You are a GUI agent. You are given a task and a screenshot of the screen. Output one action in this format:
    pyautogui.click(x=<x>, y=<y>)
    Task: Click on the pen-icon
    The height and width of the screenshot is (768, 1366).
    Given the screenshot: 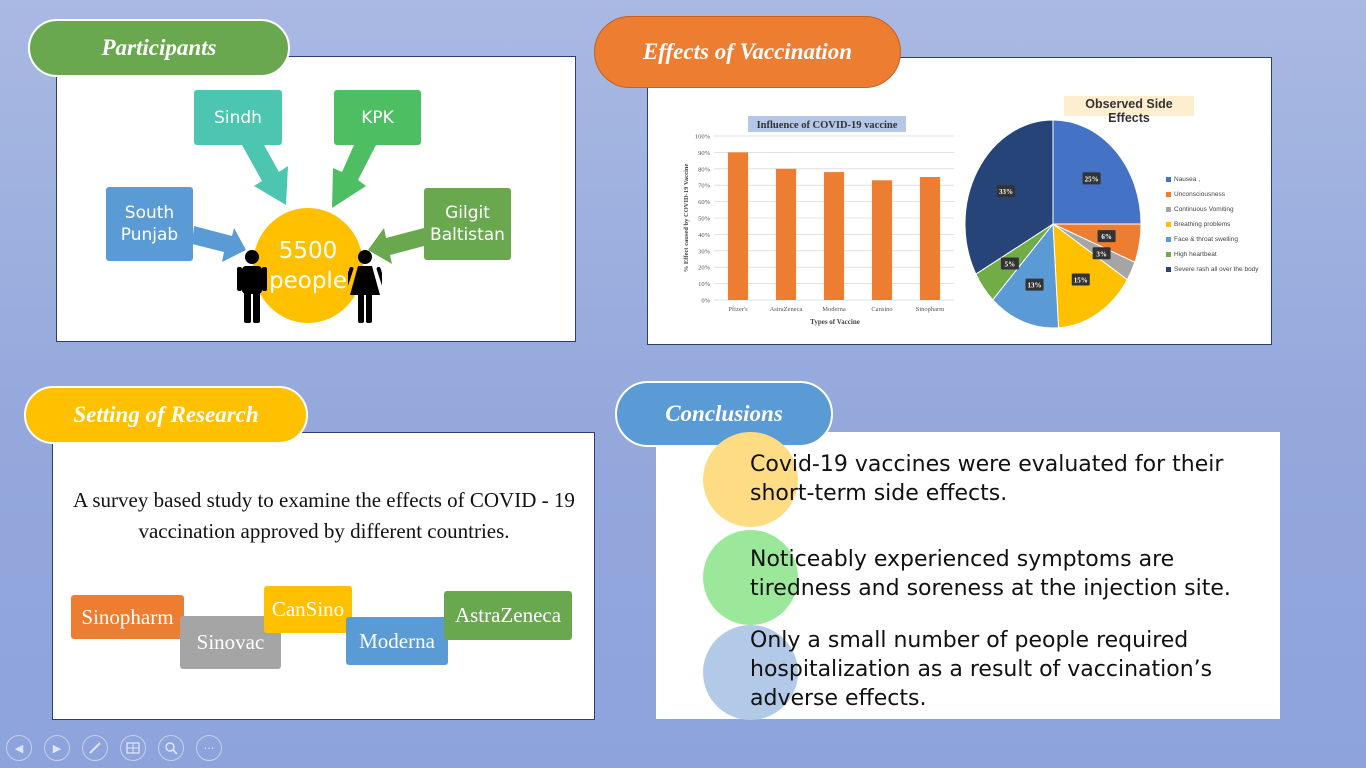 What is the action you would take?
    pyautogui.click(x=95, y=748)
    